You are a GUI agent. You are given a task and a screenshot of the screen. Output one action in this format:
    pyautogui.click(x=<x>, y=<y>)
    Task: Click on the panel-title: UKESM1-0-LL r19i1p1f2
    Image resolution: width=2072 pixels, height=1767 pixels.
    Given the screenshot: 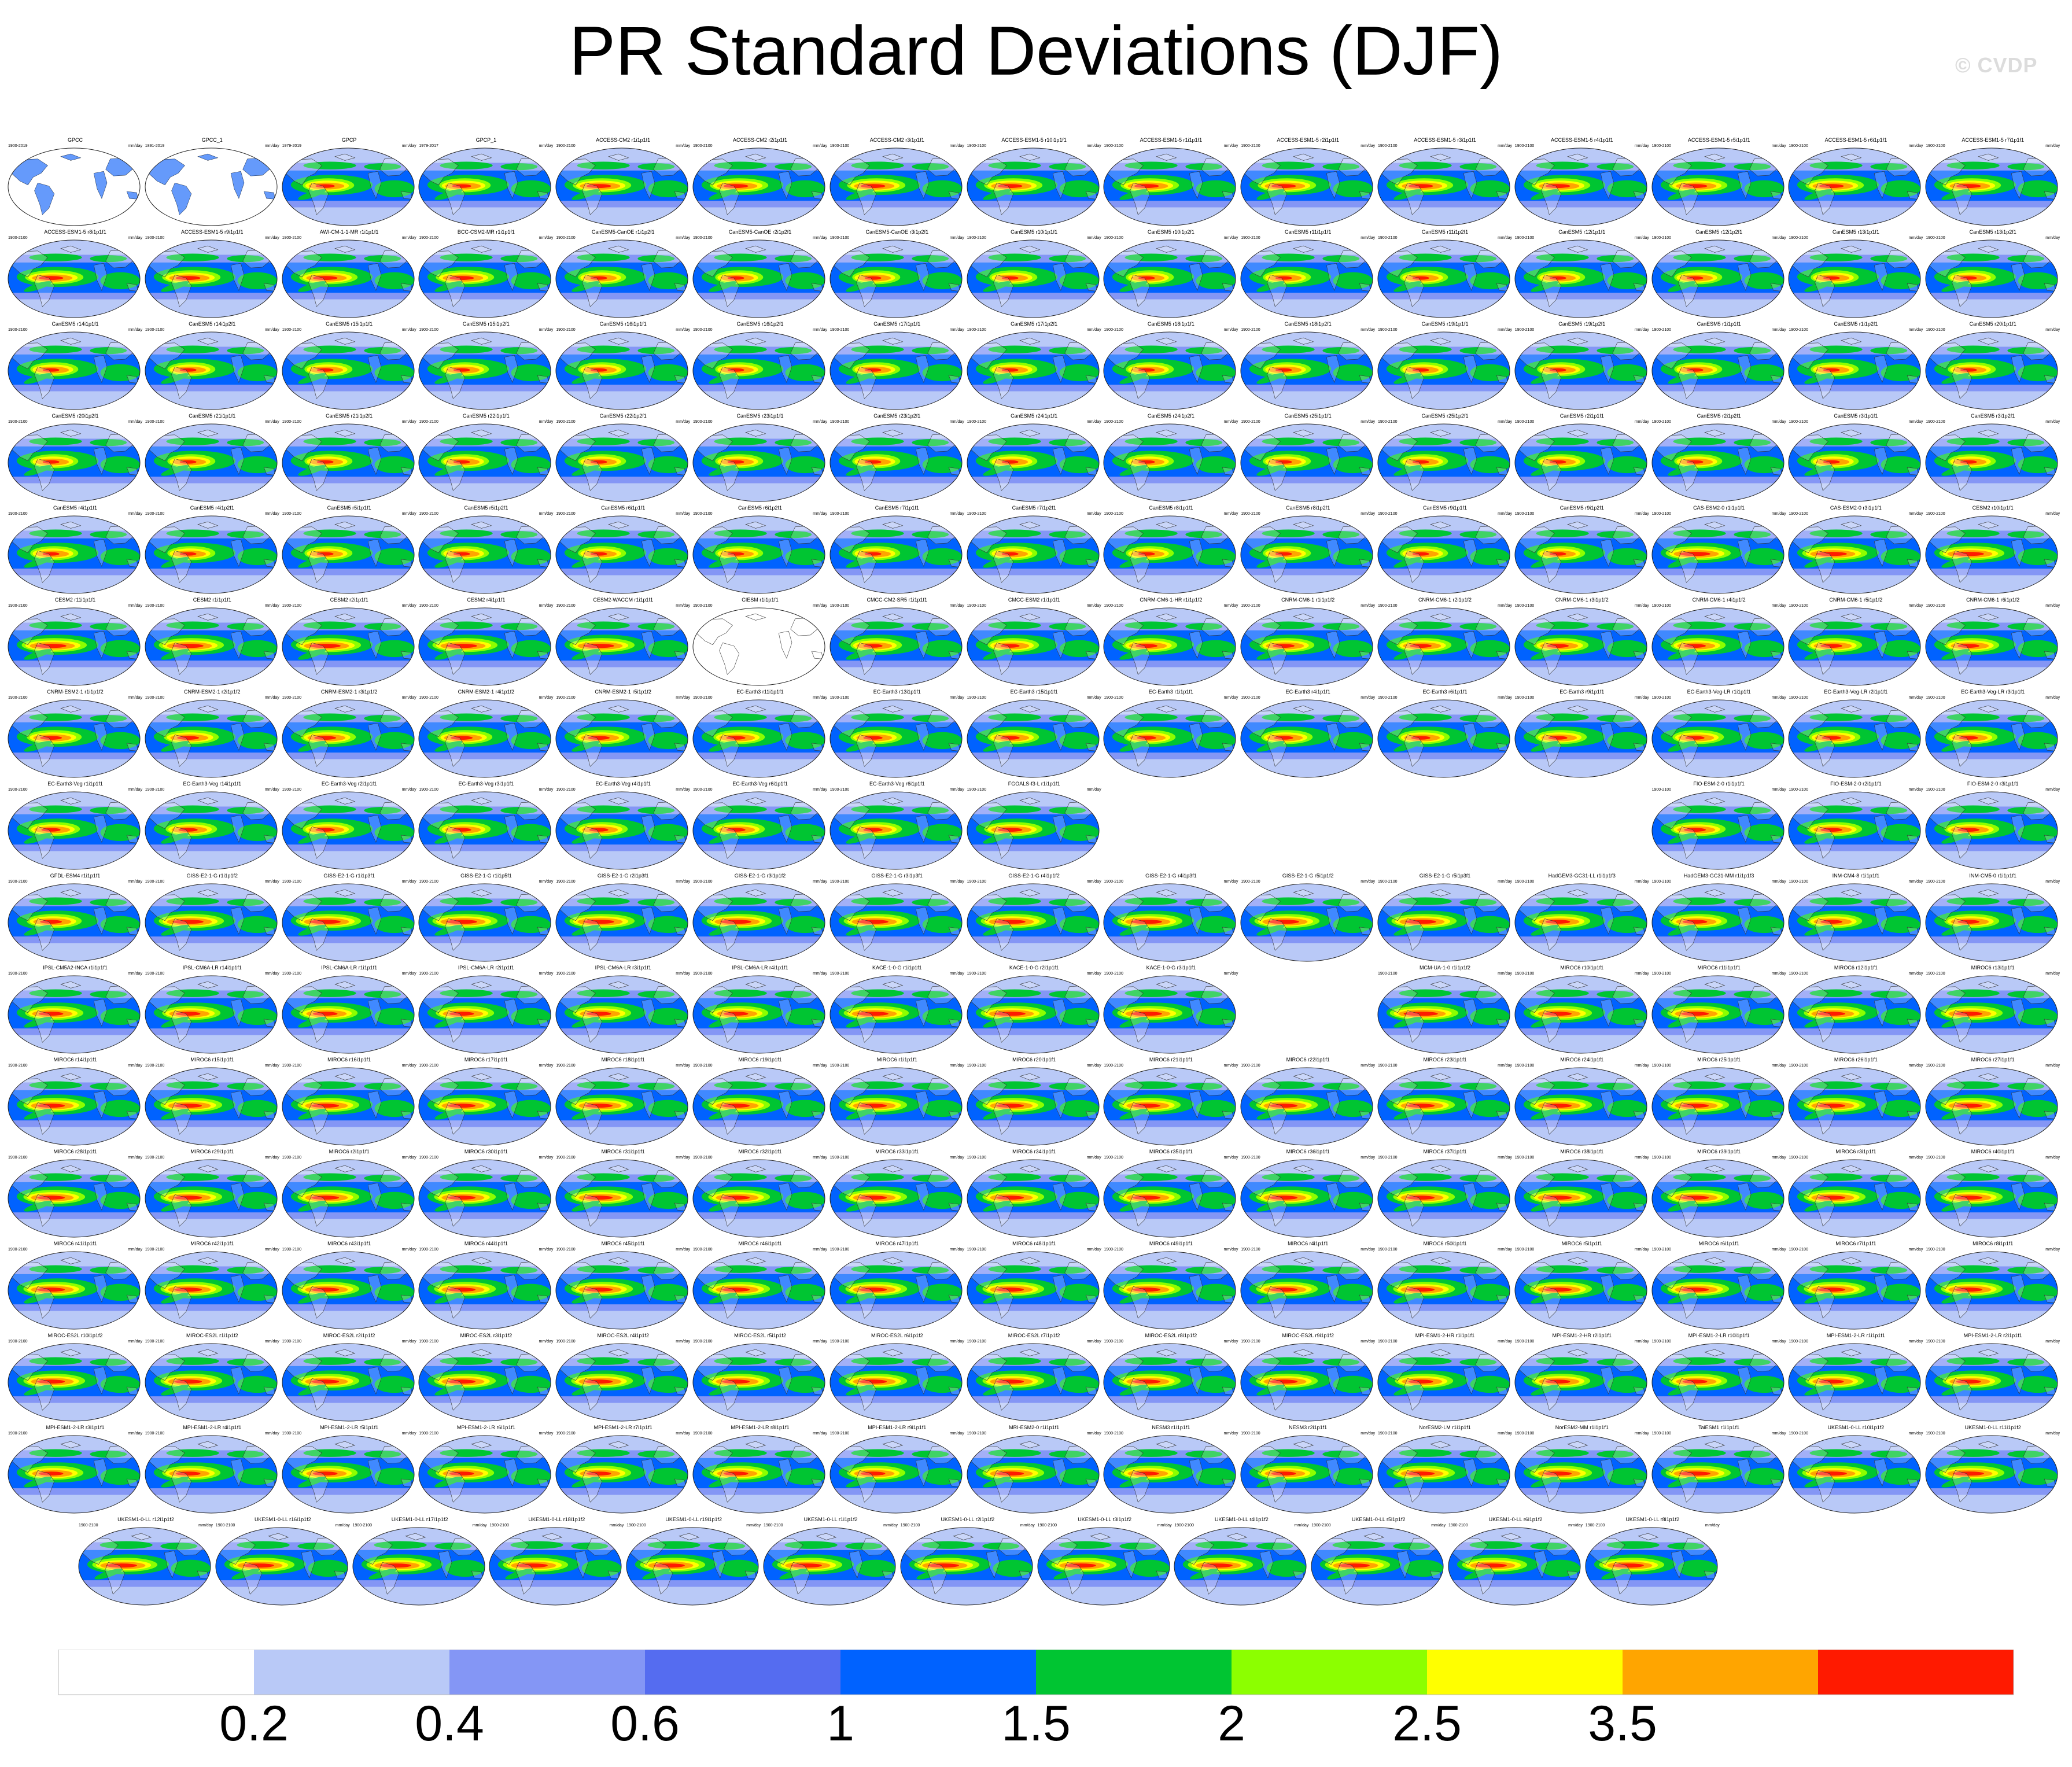 What is the action you would take?
    pyautogui.click(x=693, y=1519)
    